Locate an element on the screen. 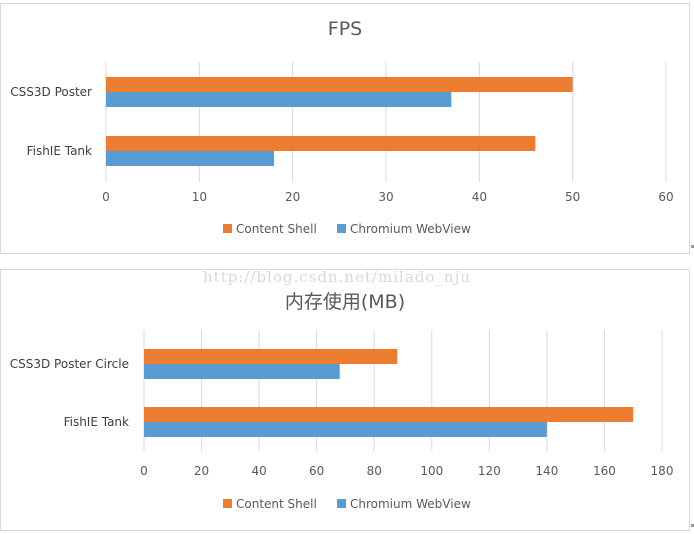  category-label: CSS3D Poster Circle is located at coordinates (69, 364).